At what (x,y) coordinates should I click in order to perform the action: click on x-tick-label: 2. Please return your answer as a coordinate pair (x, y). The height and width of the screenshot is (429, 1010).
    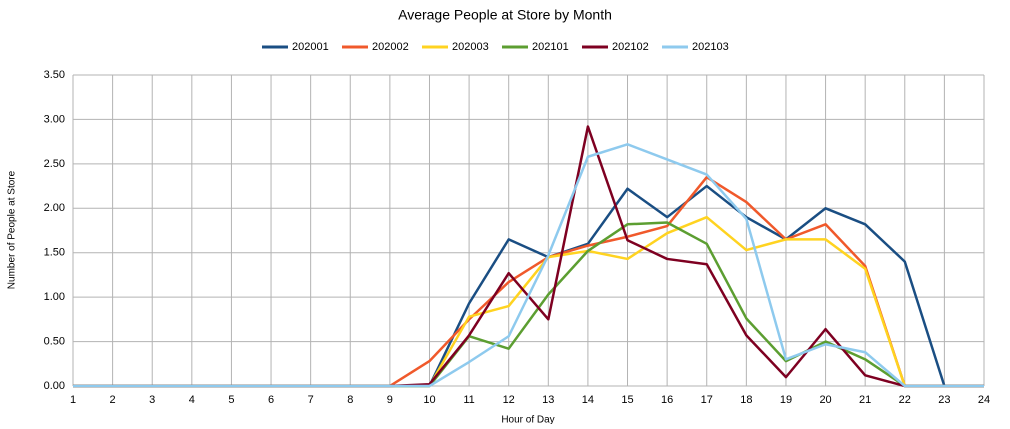
    Looking at the image, I should click on (113, 400).